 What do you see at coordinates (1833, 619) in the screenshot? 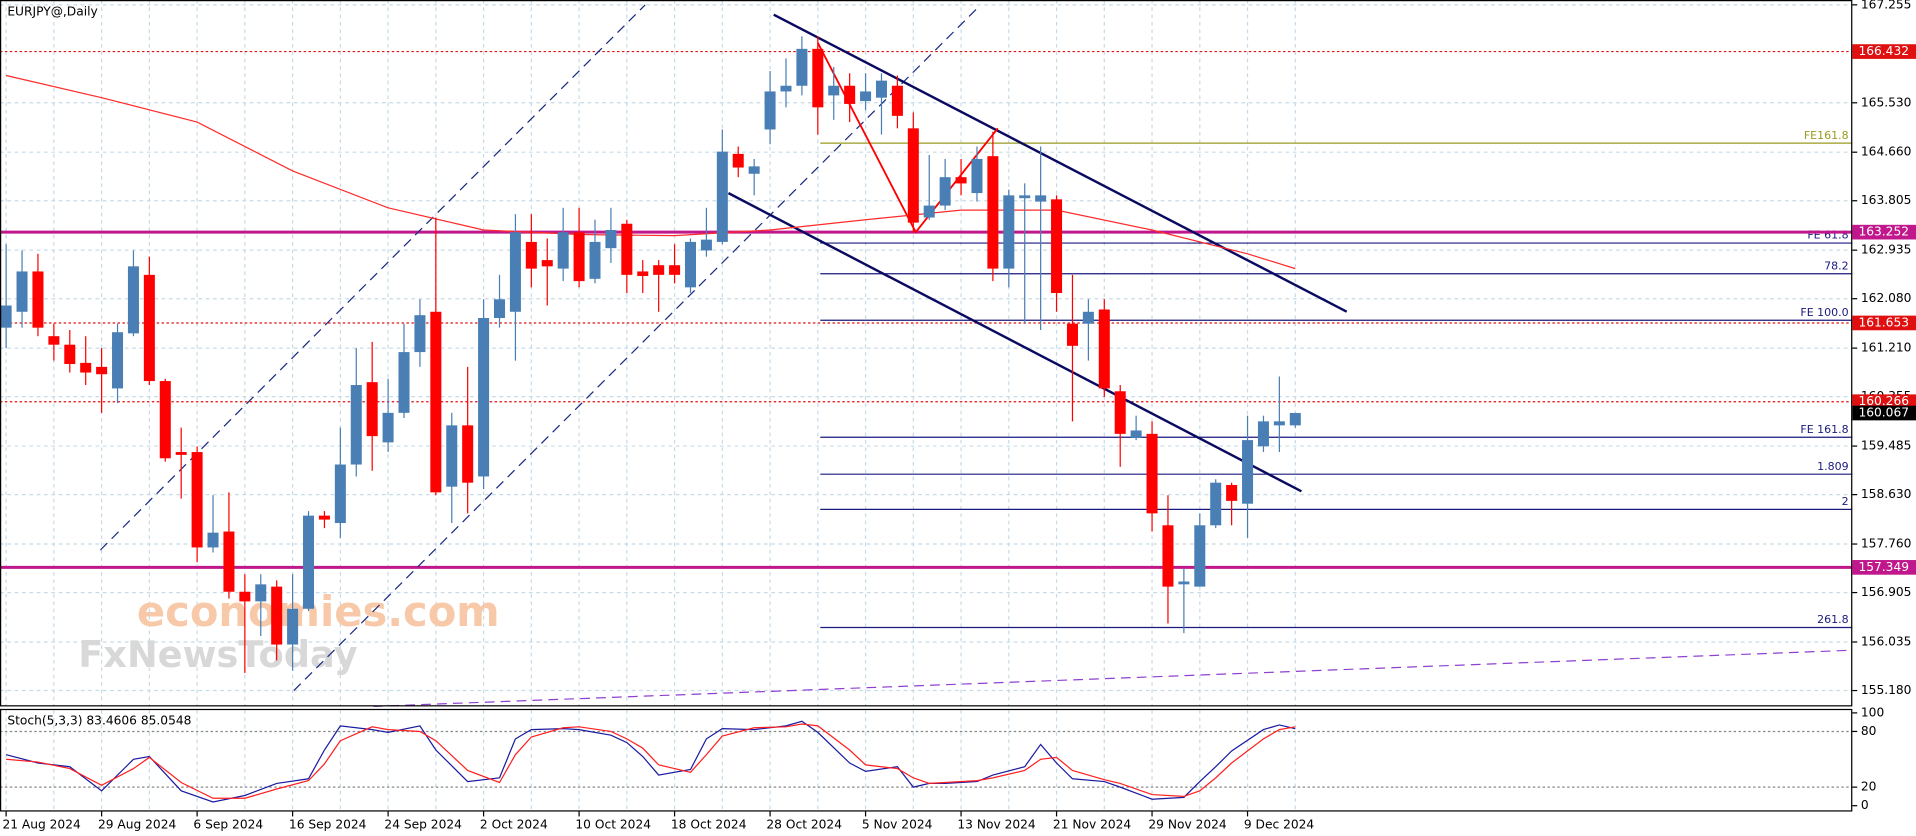
I see `fibo-label: 261.8` at bounding box center [1833, 619].